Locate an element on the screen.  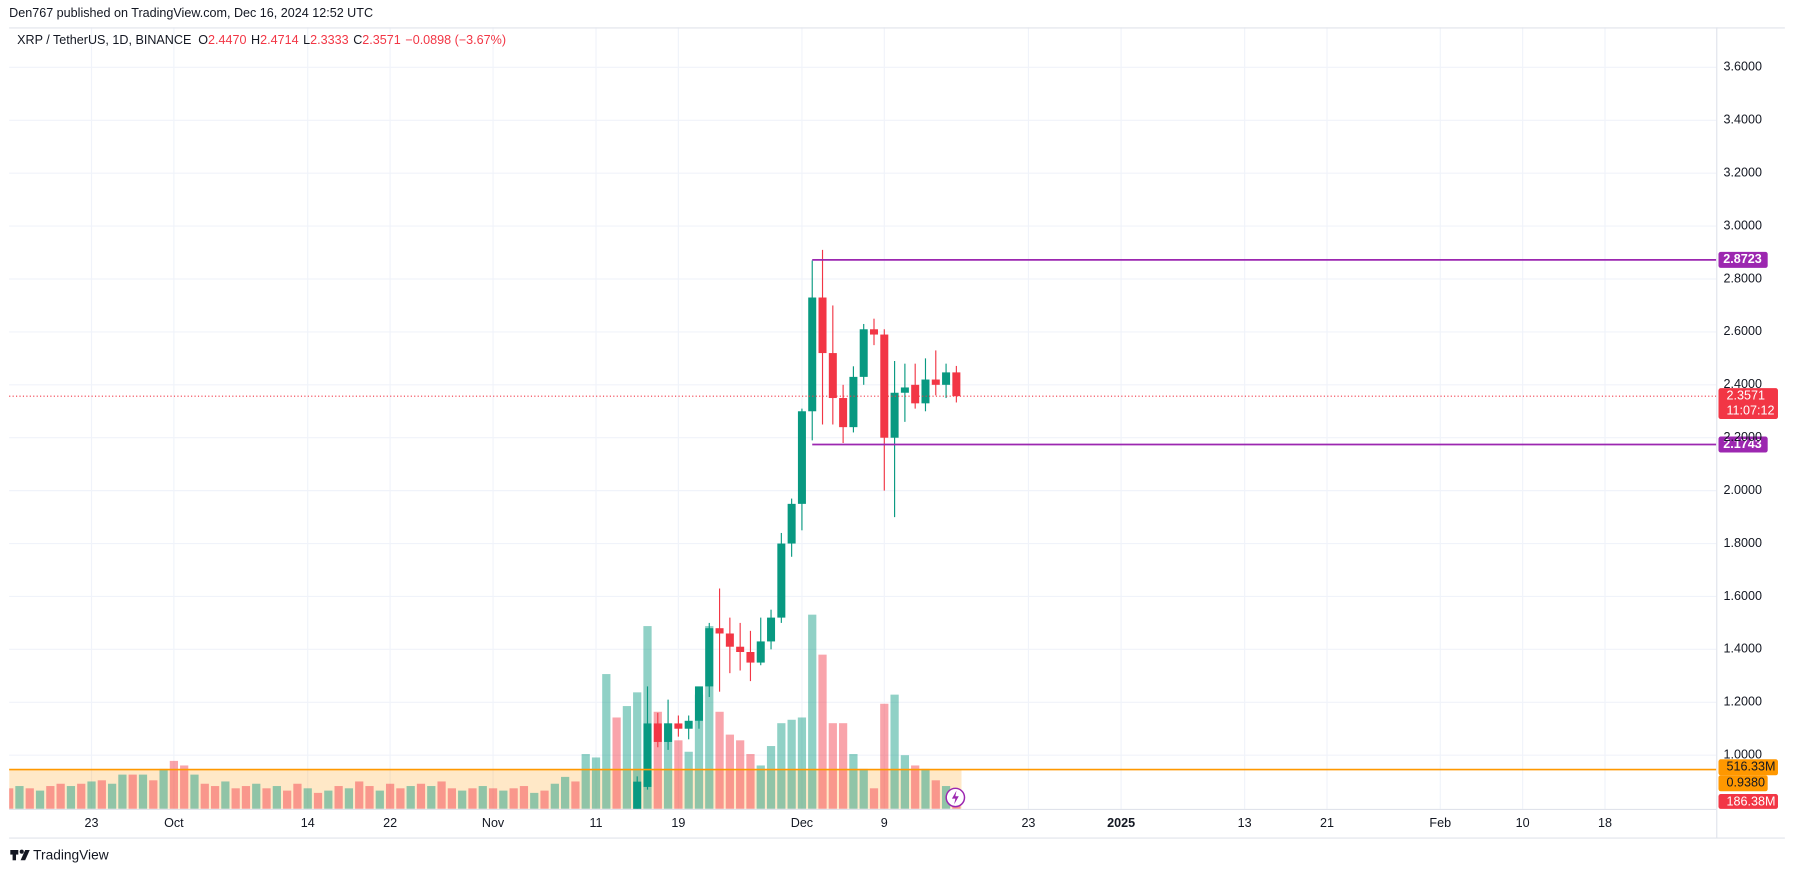
y-tick-label: 3.2000 is located at coordinates (1742, 173).